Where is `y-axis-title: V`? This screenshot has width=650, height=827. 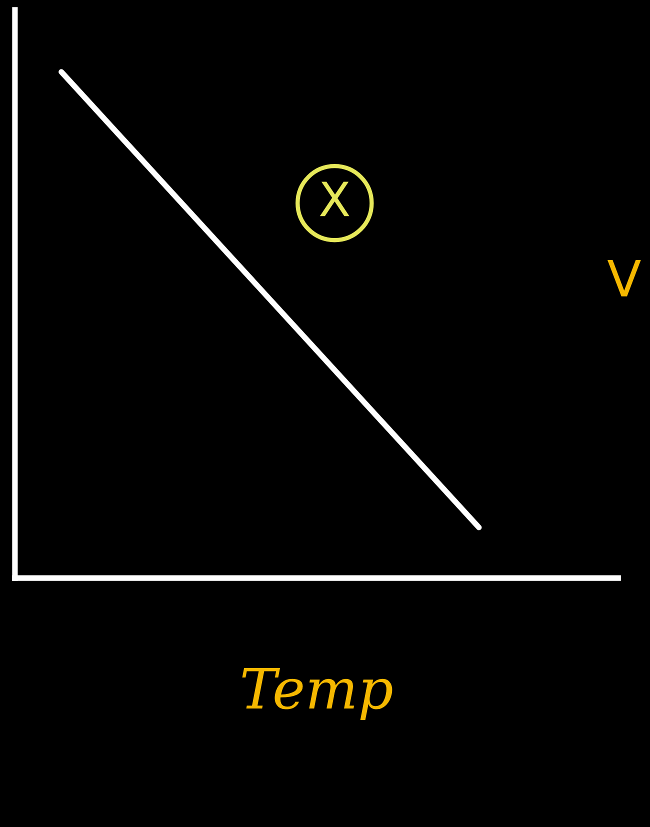
y-axis-title: V is located at coordinates (624, 278).